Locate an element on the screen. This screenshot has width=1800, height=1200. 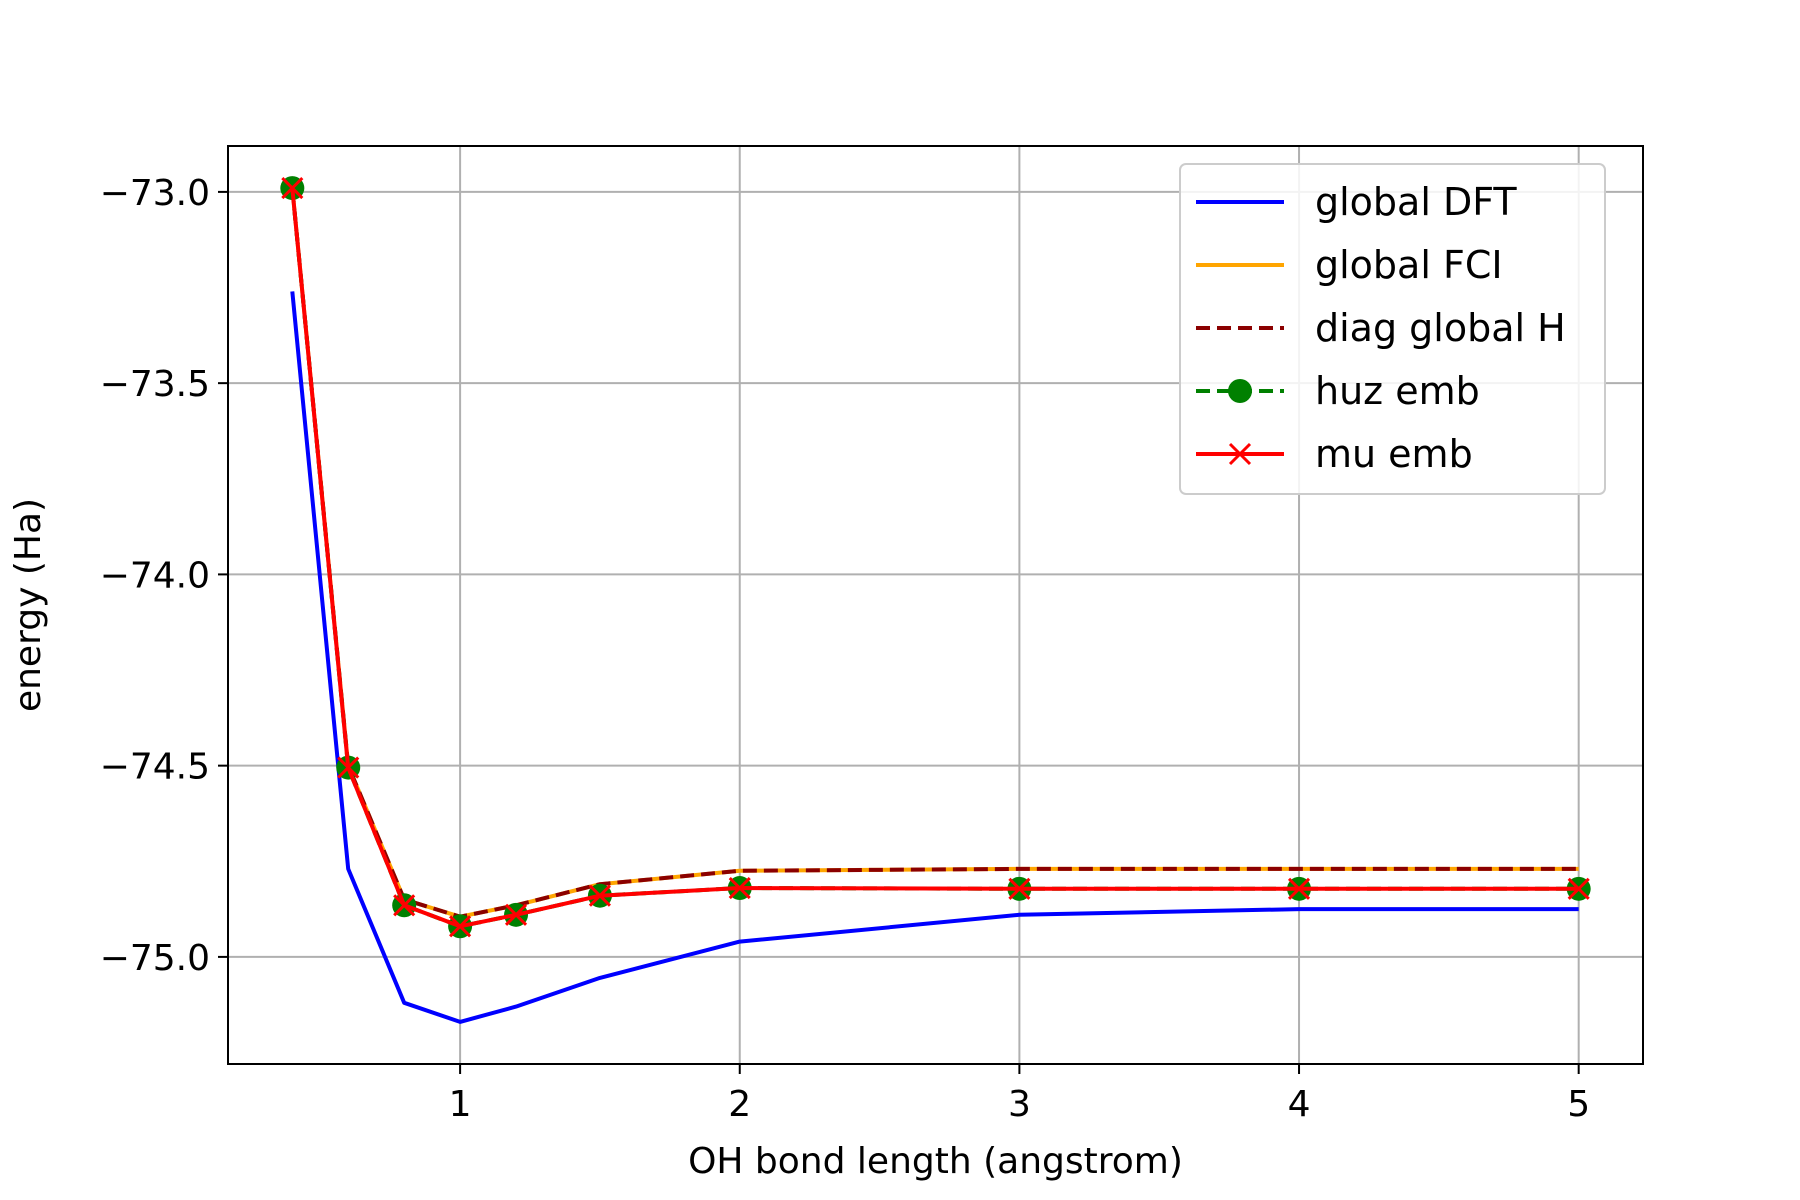
legend-item-diag-global-h: diag global H is located at coordinates (1381, 328).